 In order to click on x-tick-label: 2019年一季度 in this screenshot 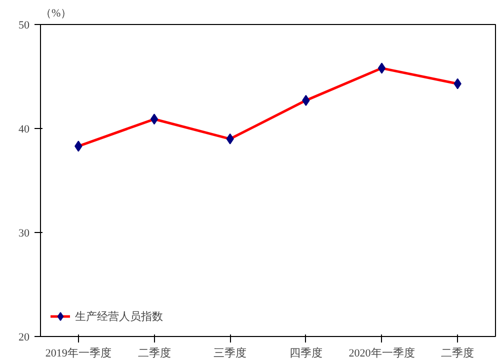, I will do `click(78, 353)`.